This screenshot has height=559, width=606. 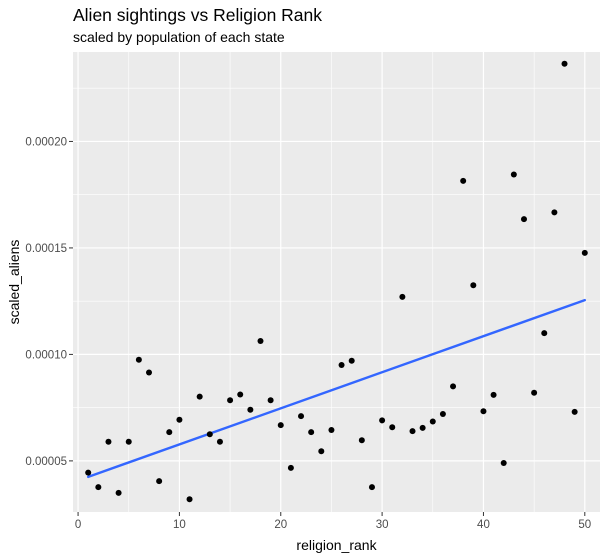 What do you see at coordinates (179, 525) in the screenshot?
I see `x-tick-label: 10` at bounding box center [179, 525].